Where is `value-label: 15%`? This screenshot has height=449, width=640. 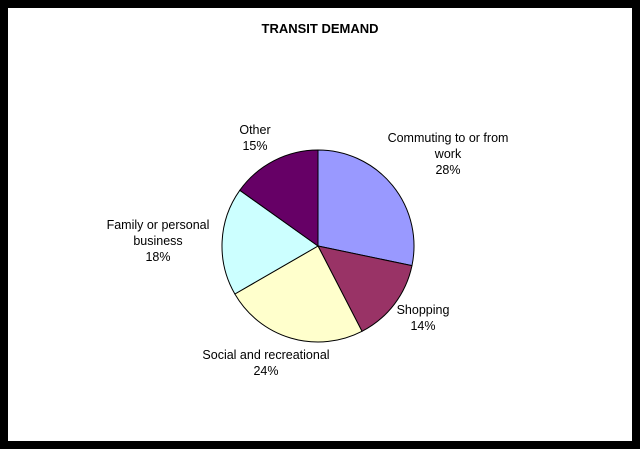 value-label: 15% is located at coordinates (255, 146).